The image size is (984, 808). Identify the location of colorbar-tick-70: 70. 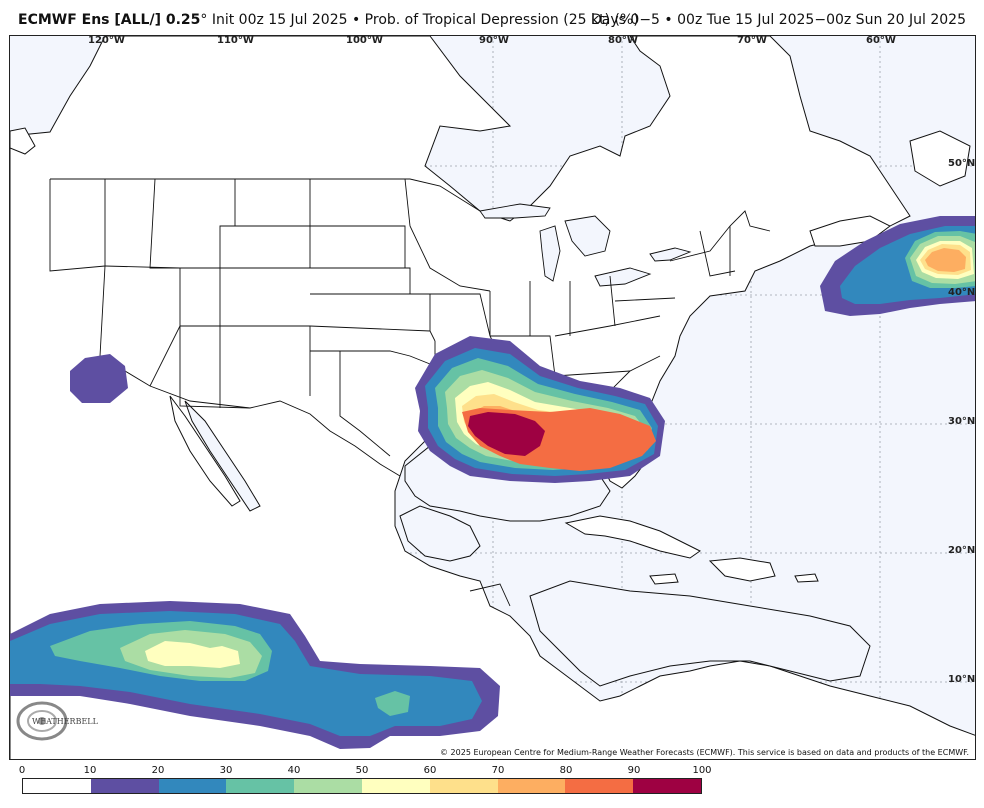
(498, 770).